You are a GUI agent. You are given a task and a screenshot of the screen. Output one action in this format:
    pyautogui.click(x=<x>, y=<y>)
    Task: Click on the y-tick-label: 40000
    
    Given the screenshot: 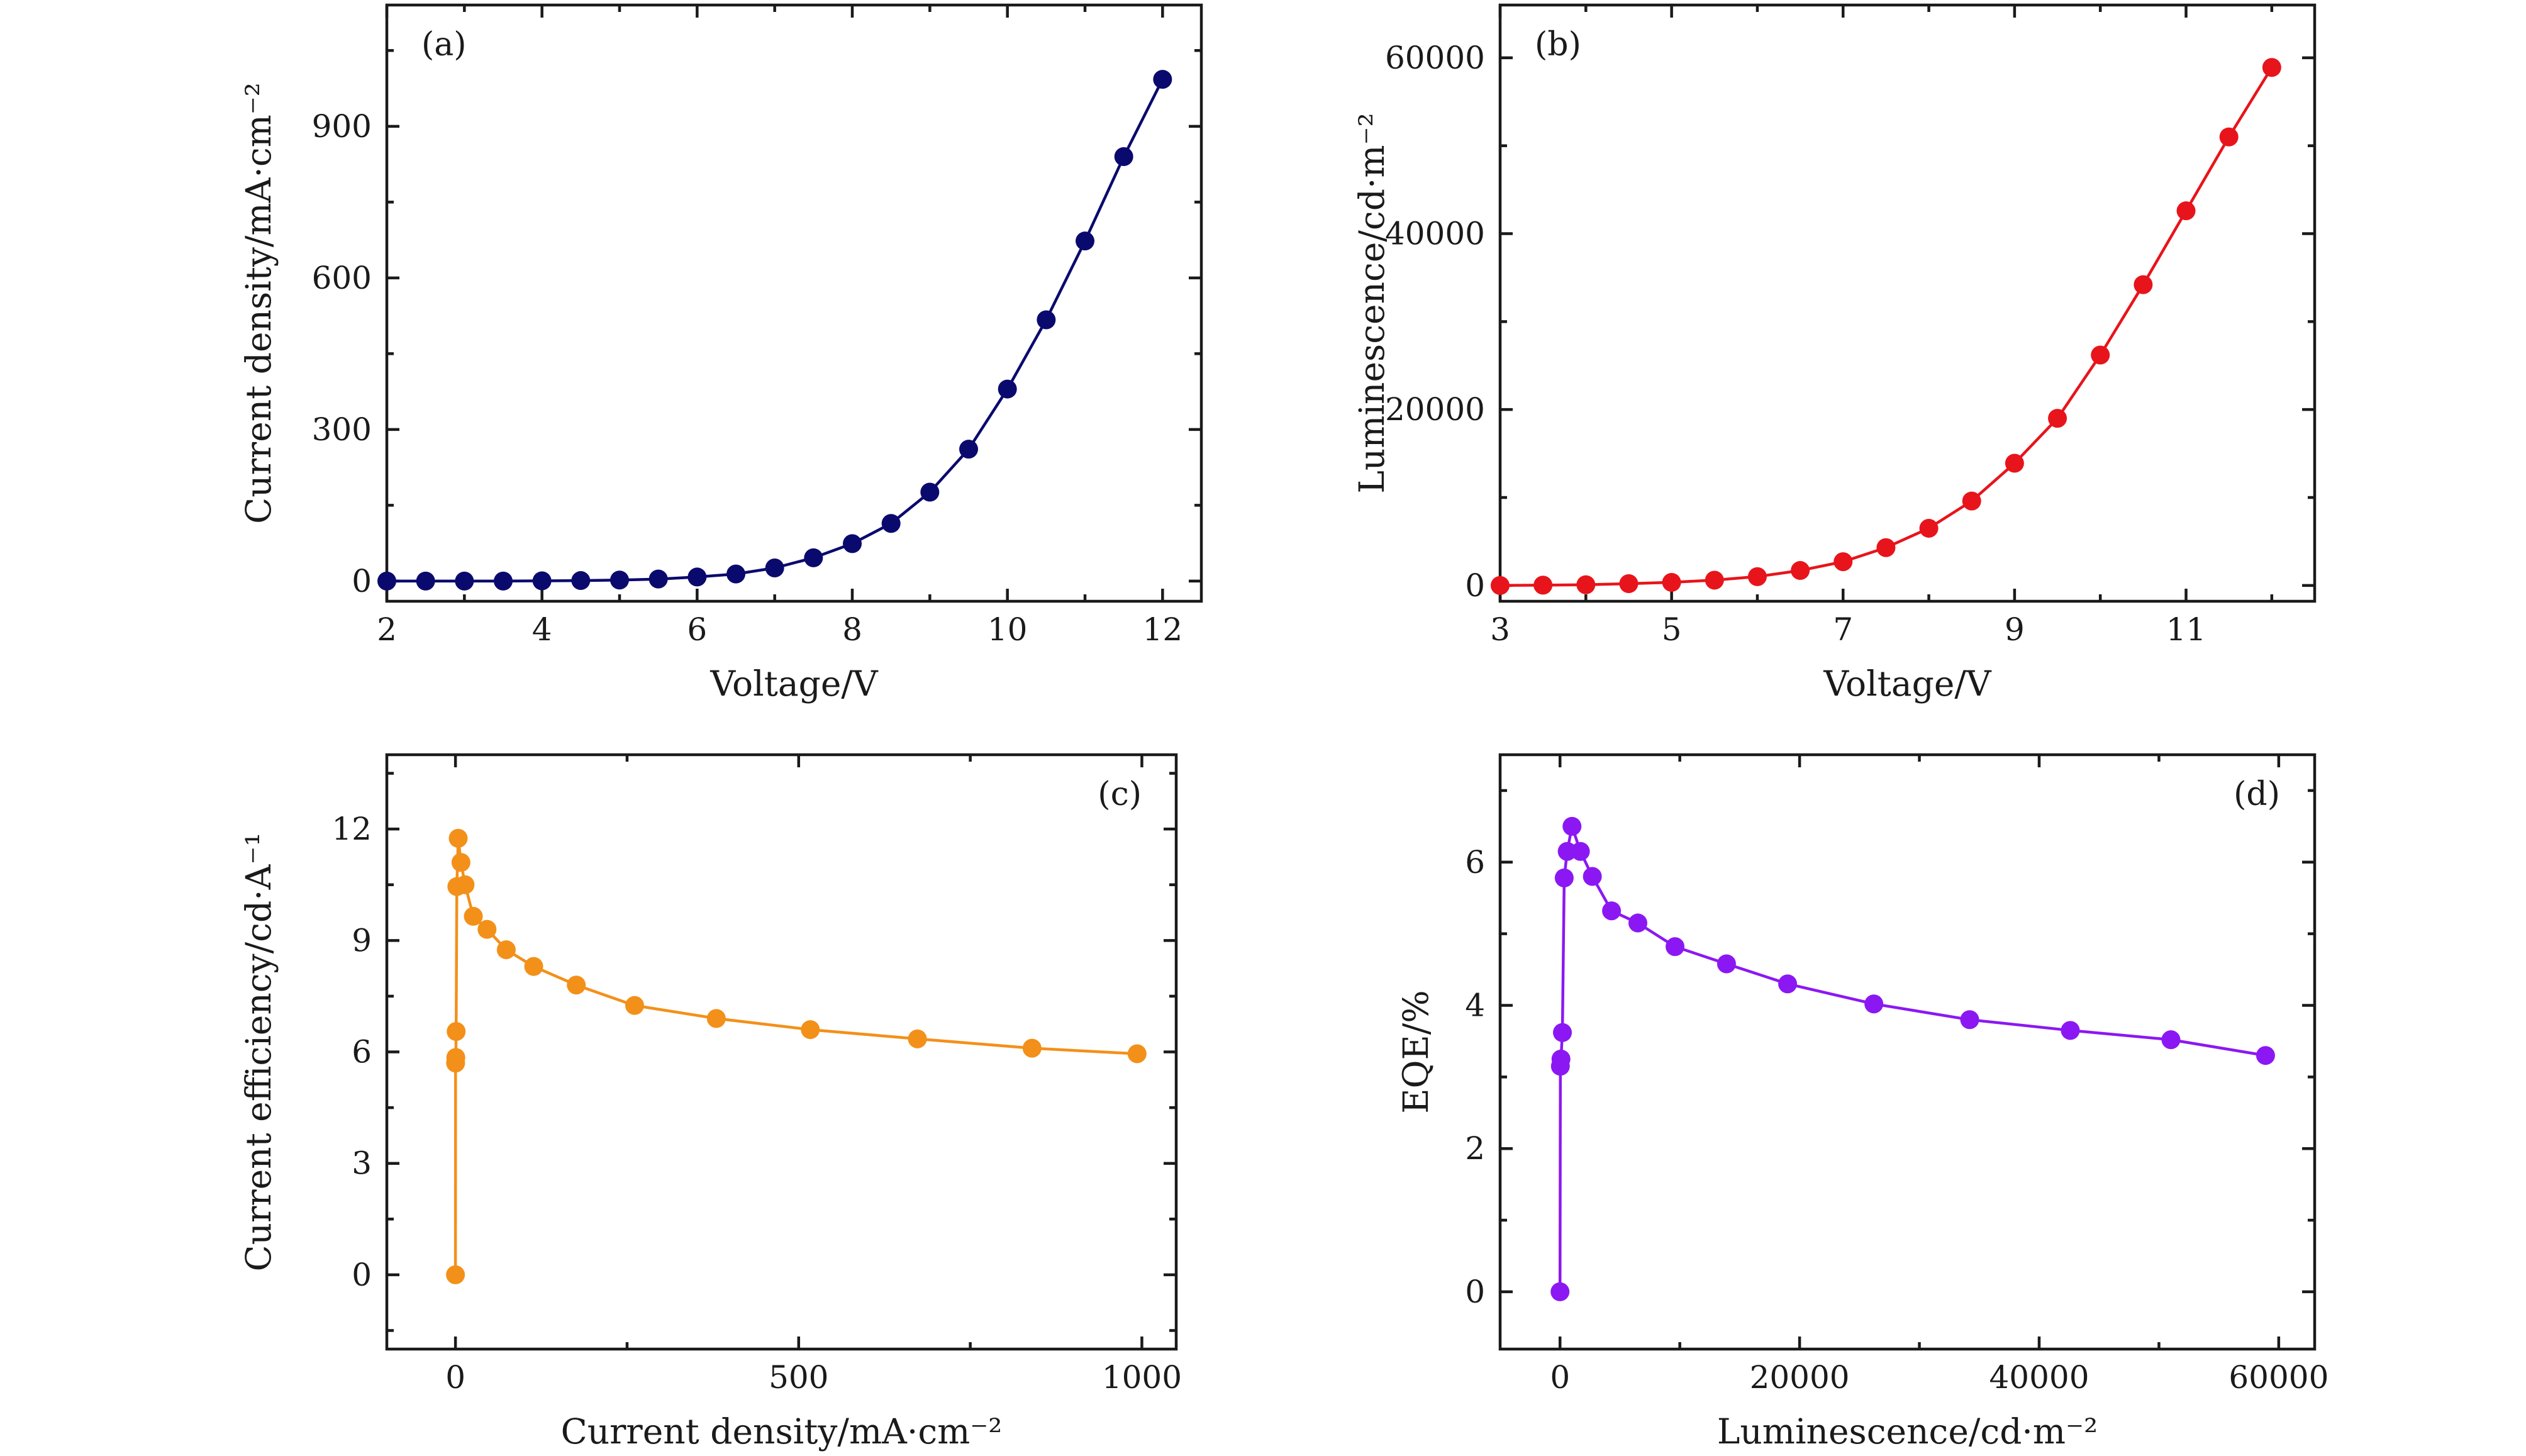 What is the action you would take?
    pyautogui.click(x=1435, y=234)
    